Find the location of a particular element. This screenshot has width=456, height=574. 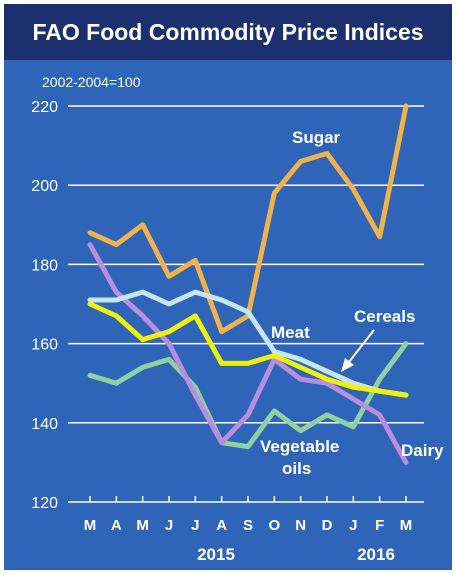

series-label-sugar: Sugar is located at coordinates (316, 137).